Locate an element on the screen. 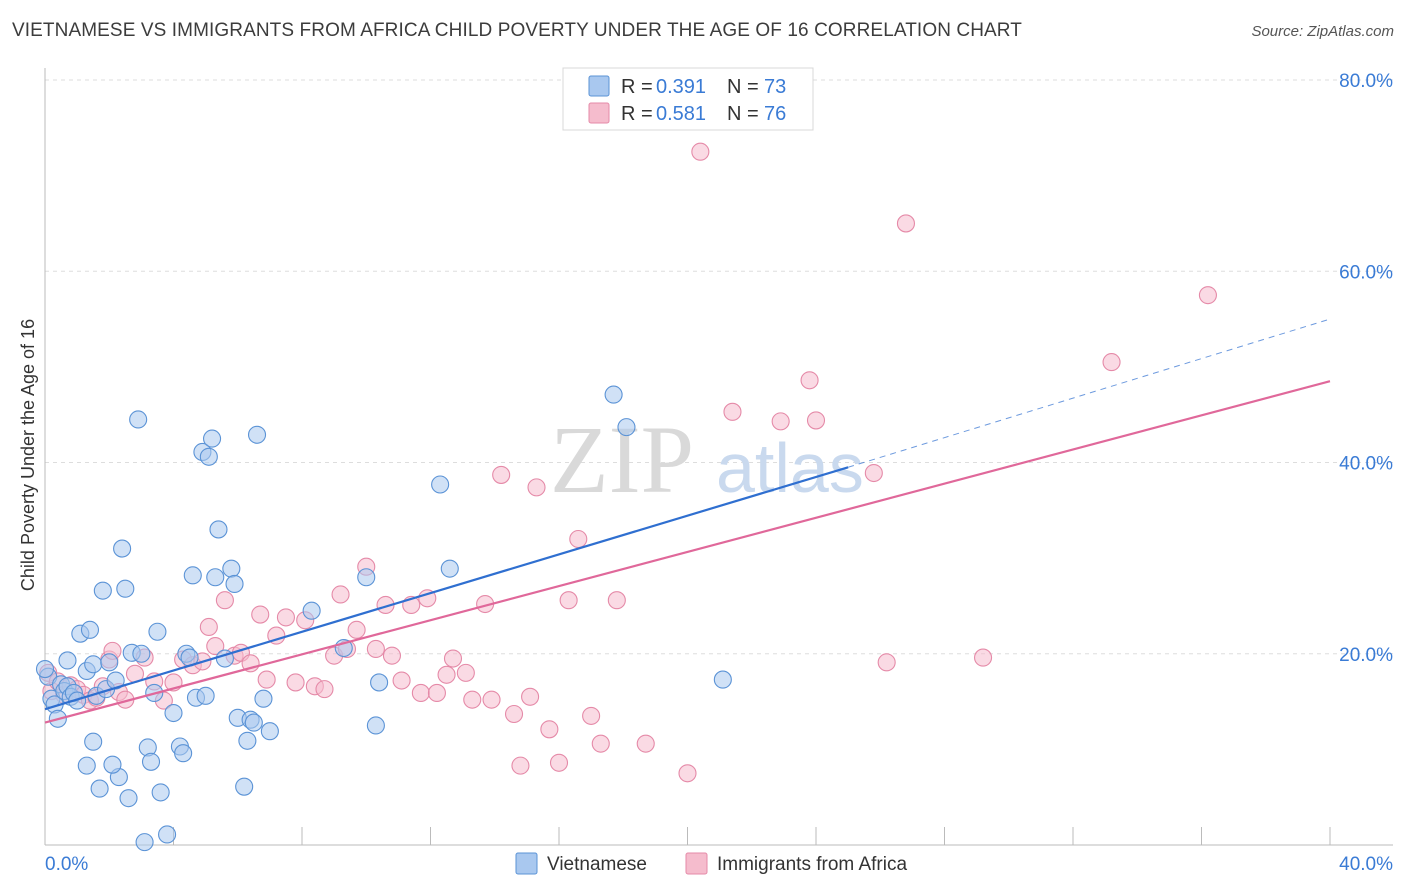  legend-r-value-0: 0.391 is located at coordinates (681, 87).